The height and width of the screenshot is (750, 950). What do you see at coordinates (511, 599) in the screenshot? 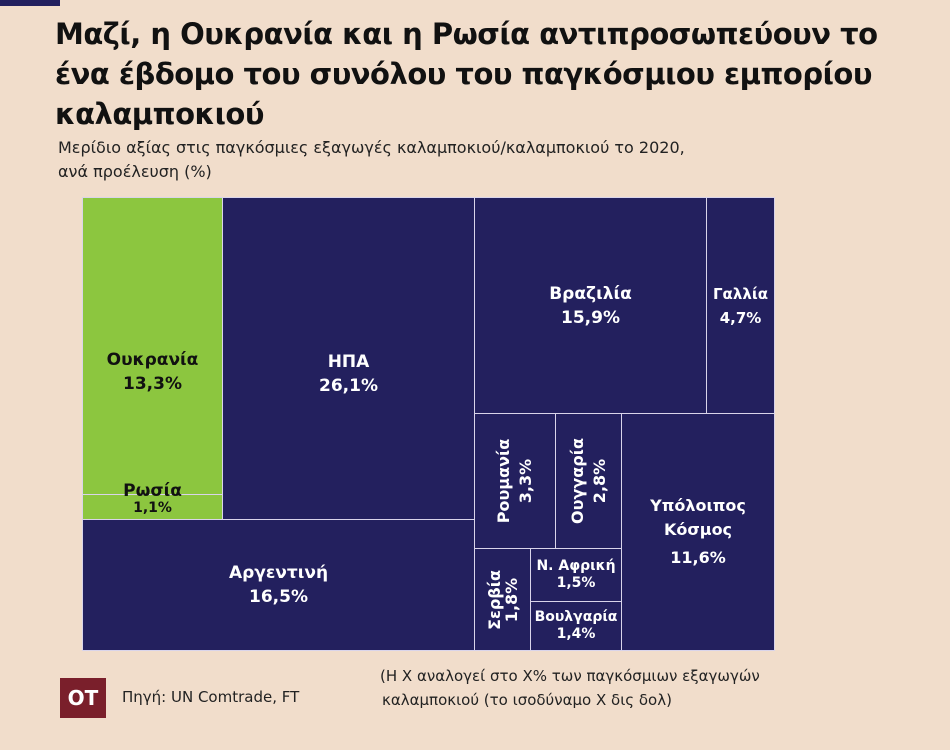
I see `tile-value: 1,8%` at bounding box center [511, 599].